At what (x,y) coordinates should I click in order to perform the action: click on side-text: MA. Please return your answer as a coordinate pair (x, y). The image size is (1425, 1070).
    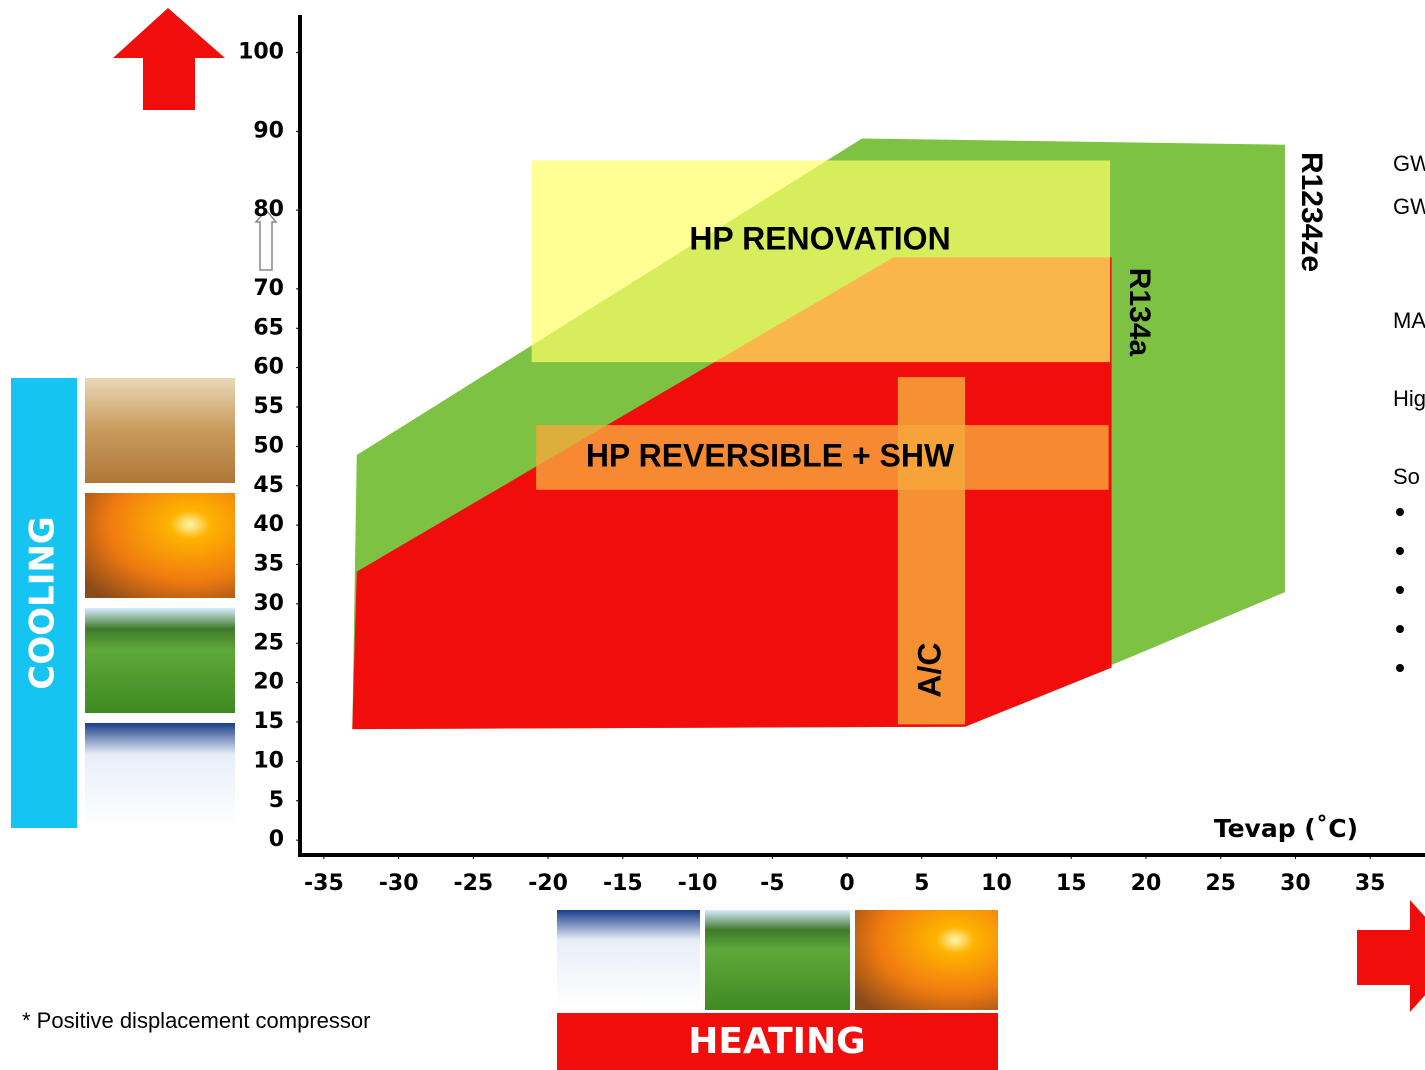
    Looking at the image, I should click on (1409, 320).